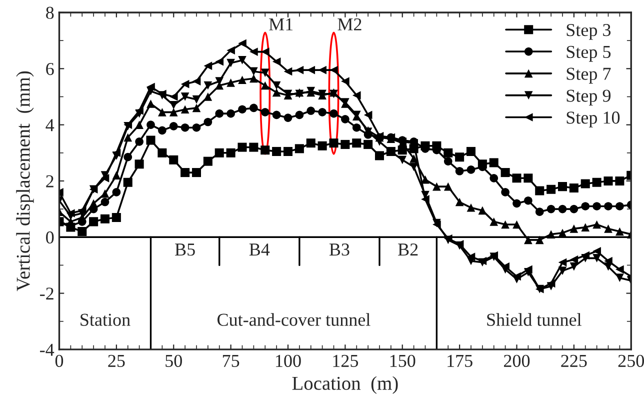 The height and width of the screenshot is (416, 644). Describe the element at coordinates (25, 181) in the screenshot. I see `y-axis-title: Vertical displacement (mm)` at that location.